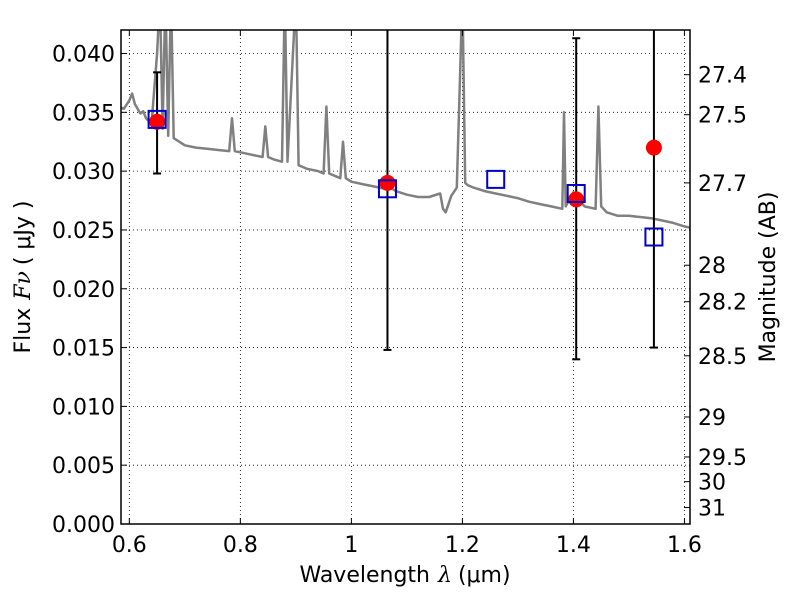 The height and width of the screenshot is (600, 800). I want to click on y-tick-label: 0.025, so click(83, 231).